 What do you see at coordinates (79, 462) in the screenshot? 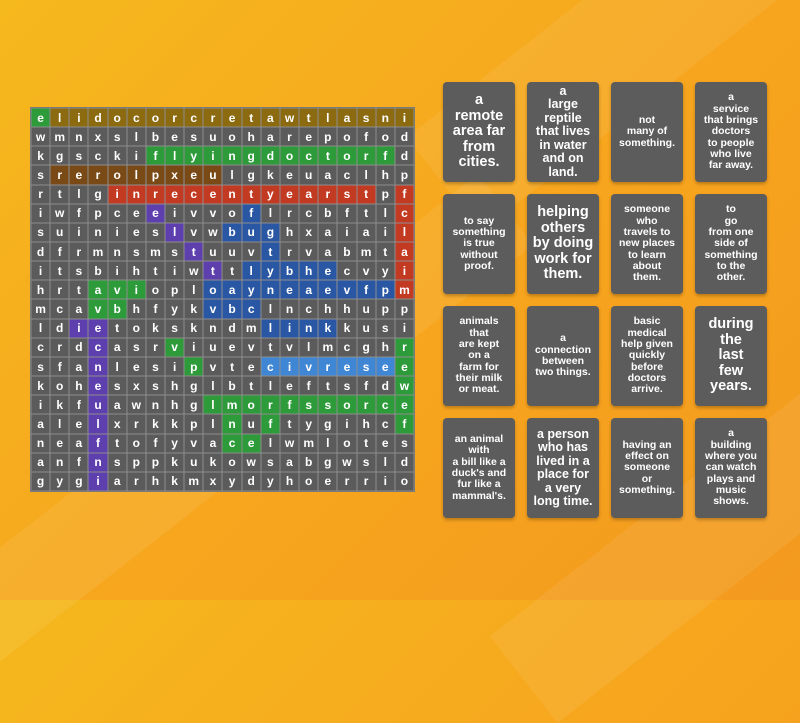
I see `grid-cell-r18-c2: f` at bounding box center [79, 462].